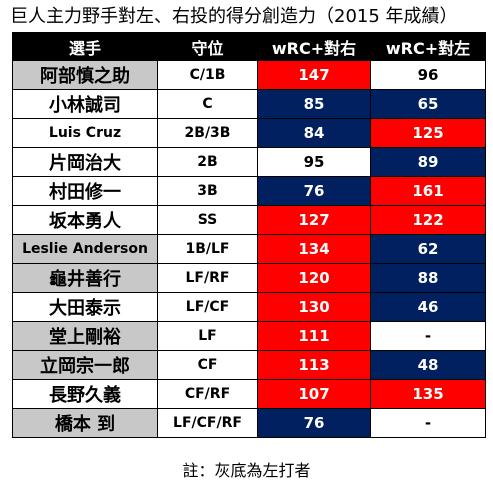  I want to click on table-row: 村田修一 3B 76 161, so click(249, 191).